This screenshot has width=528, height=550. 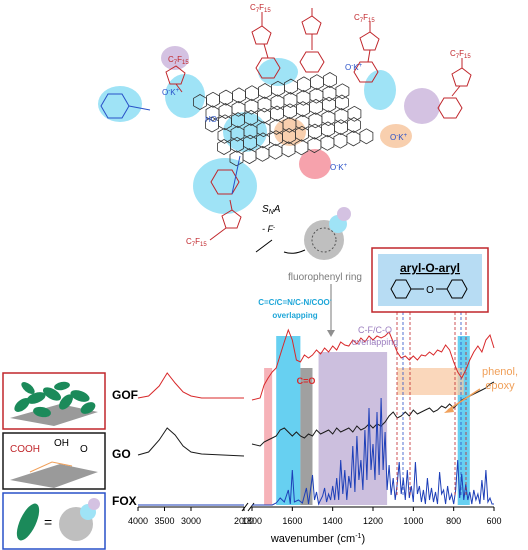 What do you see at coordinates (500, 386) in the screenshot?
I see `band-label-epoxy: epoxy` at bounding box center [500, 386].